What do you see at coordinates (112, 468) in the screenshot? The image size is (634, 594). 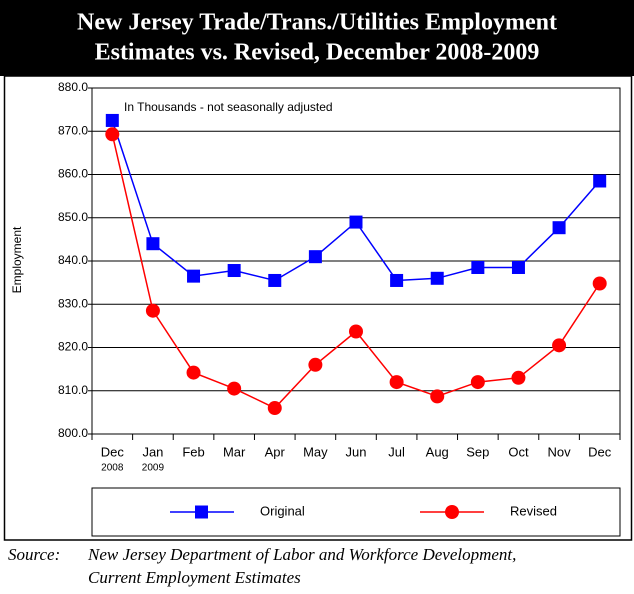 I see `x-tick-sublabel: 2008` at bounding box center [112, 468].